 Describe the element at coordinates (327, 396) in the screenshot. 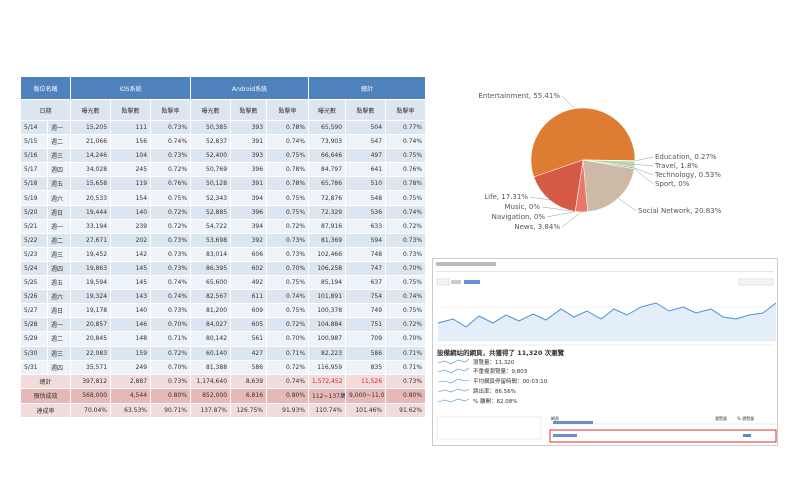

I see `cell: 112~137萬` at that location.